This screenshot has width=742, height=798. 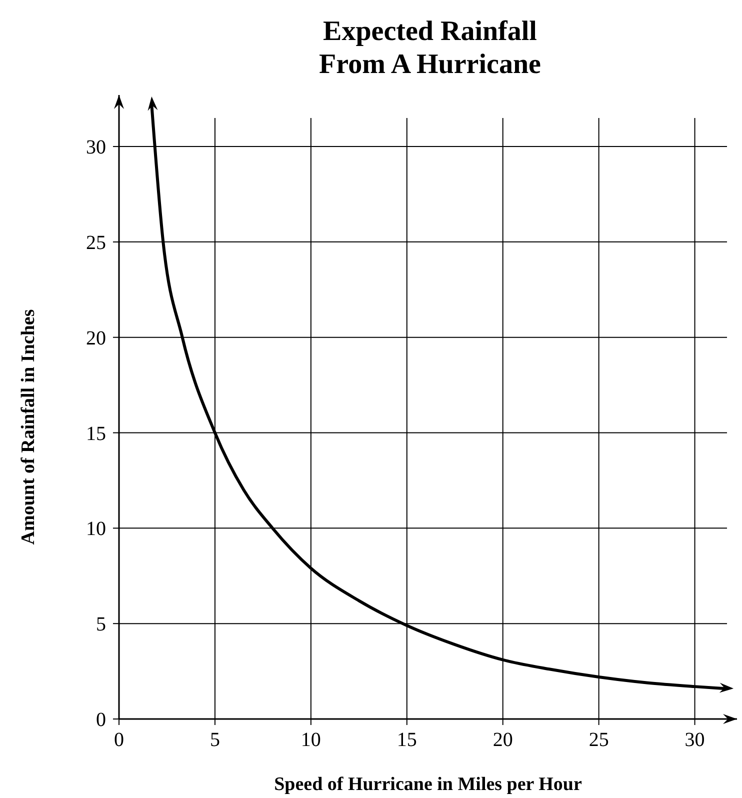 What do you see at coordinates (101, 625) in the screenshot?
I see `y-tick-label: 5` at bounding box center [101, 625].